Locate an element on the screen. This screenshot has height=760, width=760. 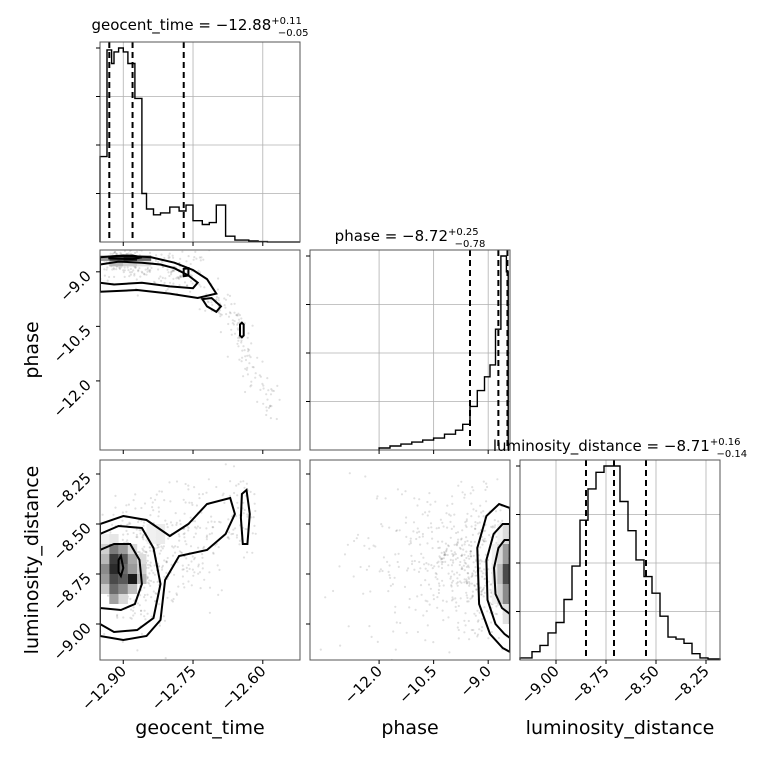
panel-frame is located at coordinates (200, 350).